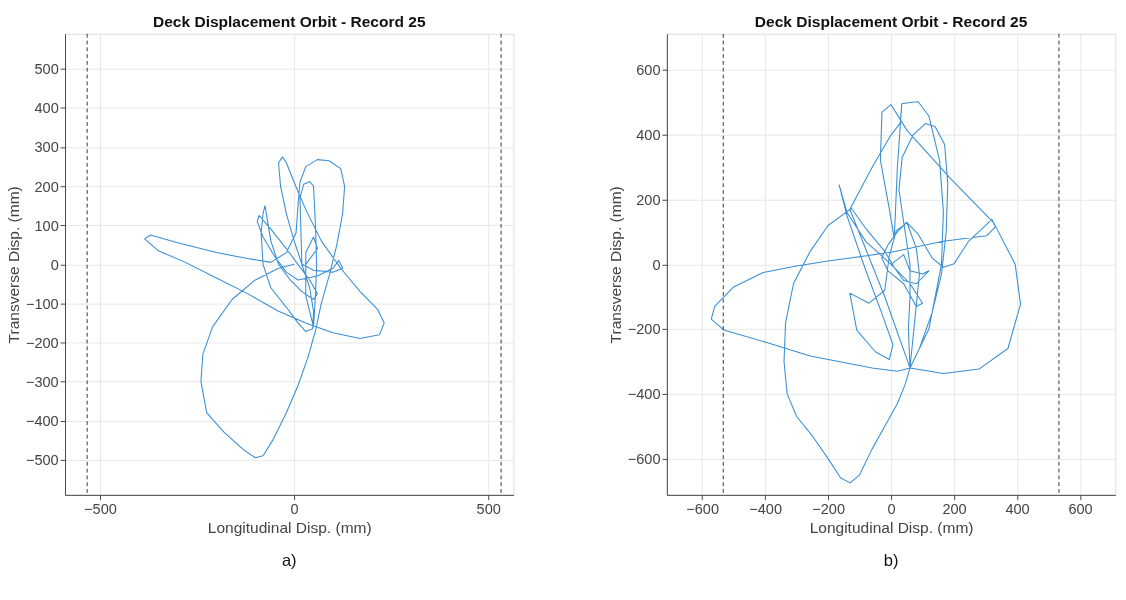 The image size is (1126, 600). What do you see at coordinates (46, 225) in the screenshot?
I see `y-tick-label: 100` at bounding box center [46, 225].